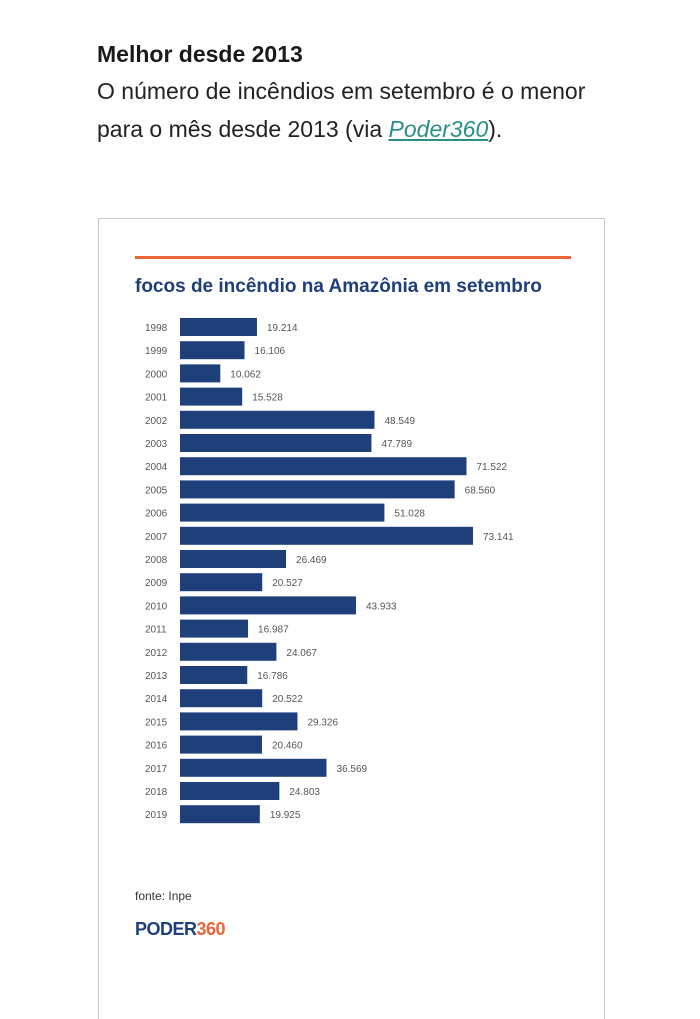 Image resolution: width=700 pixels, height=1019 pixels. I want to click on bar-2012, so click(228, 651).